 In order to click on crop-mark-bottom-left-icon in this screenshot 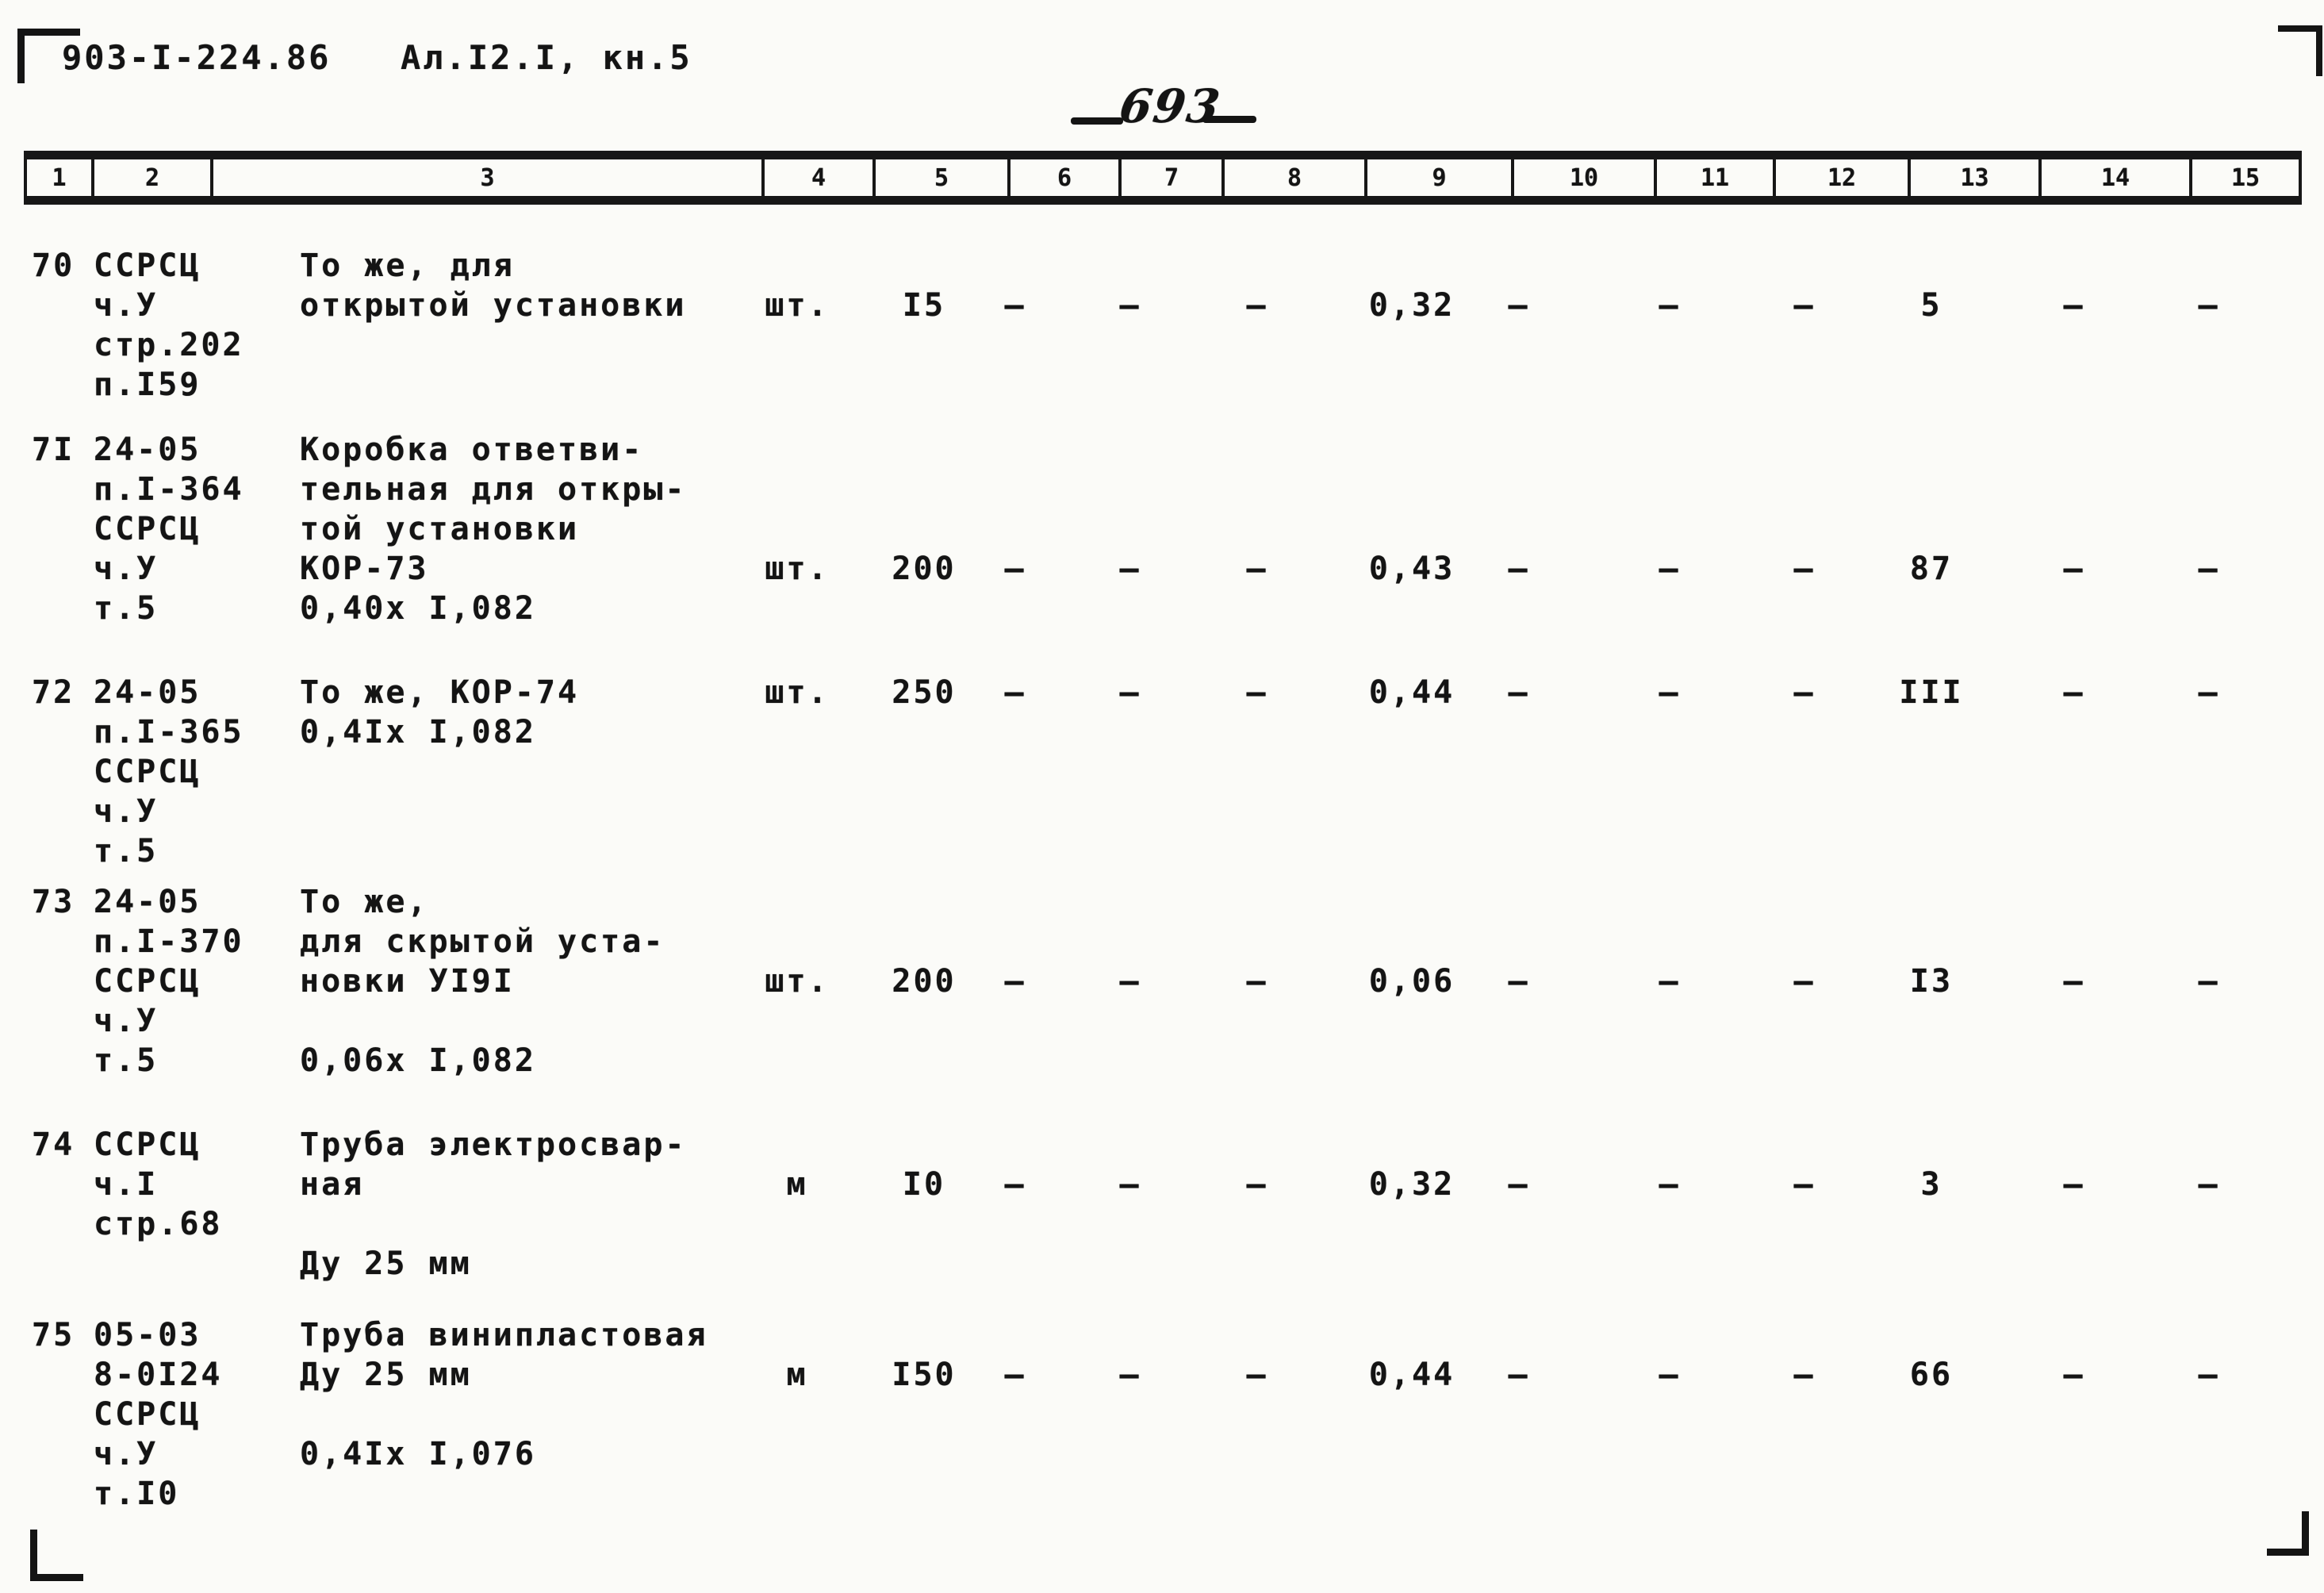, I will do `click(56, 1555)`.